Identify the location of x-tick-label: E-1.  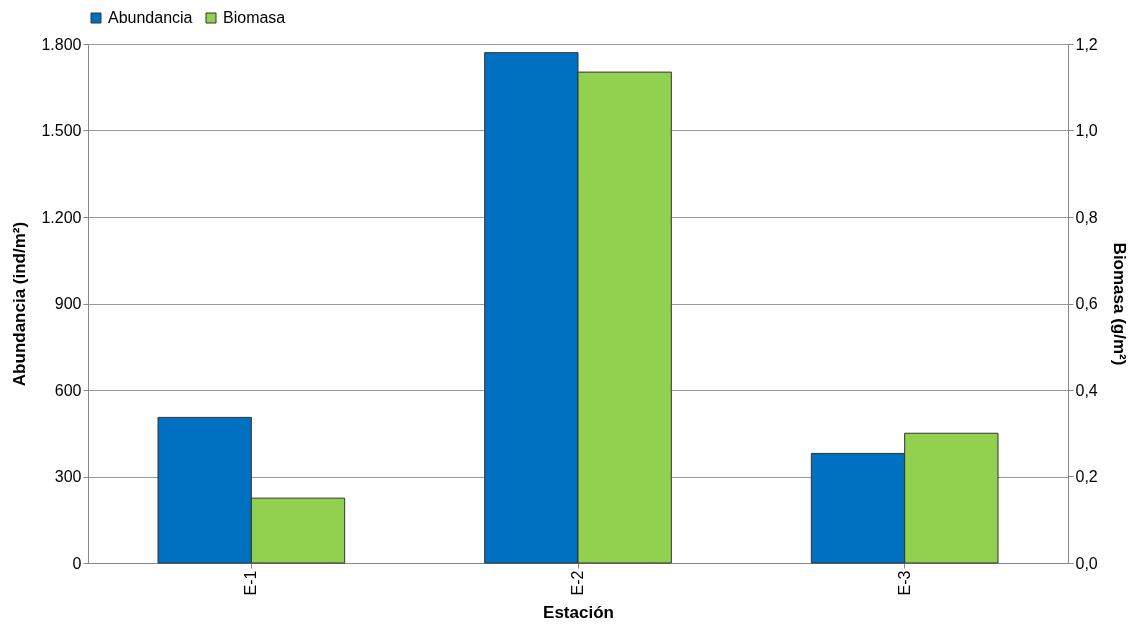
(251, 583).